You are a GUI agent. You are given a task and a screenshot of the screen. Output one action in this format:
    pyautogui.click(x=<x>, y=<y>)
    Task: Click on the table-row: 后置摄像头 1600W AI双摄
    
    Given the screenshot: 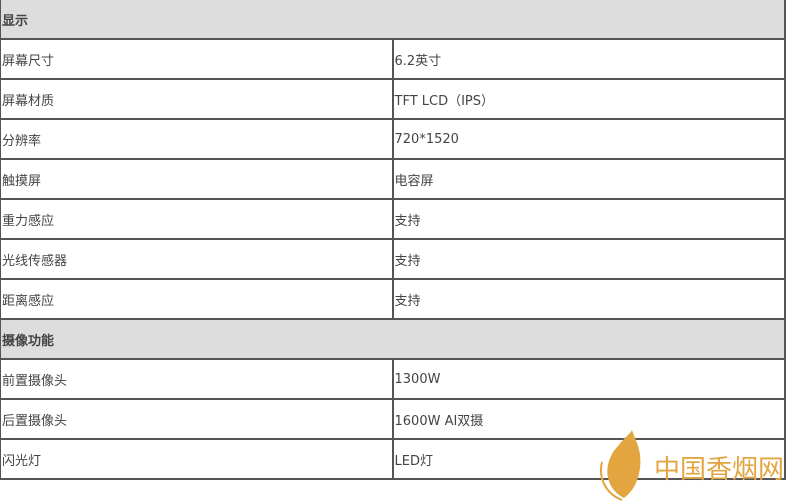 What is the action you would take?
    pyautogui.click(x=393, y=419)
    